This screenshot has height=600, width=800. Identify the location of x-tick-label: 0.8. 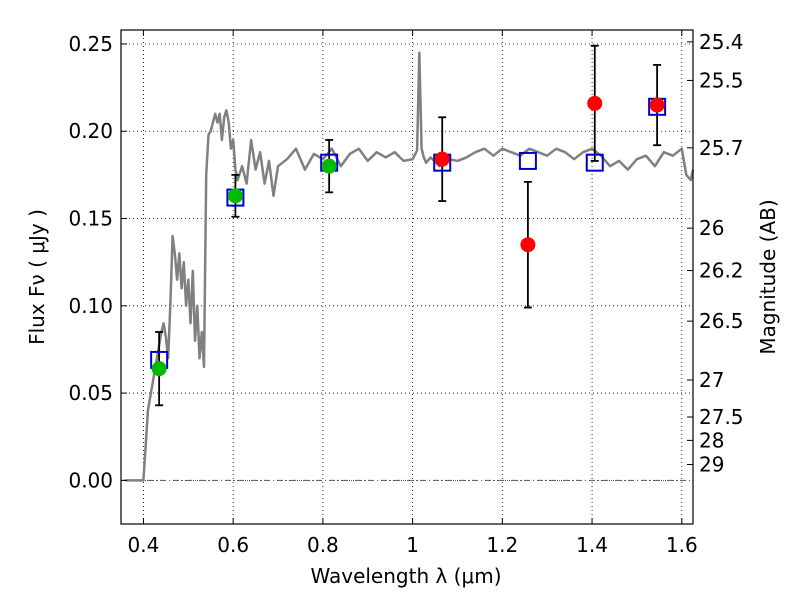
(323, 545).